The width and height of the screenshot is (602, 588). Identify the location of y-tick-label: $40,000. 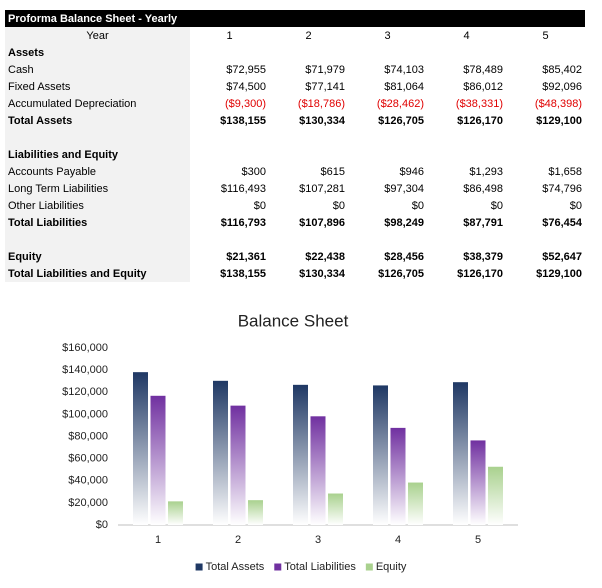
(88, 481).